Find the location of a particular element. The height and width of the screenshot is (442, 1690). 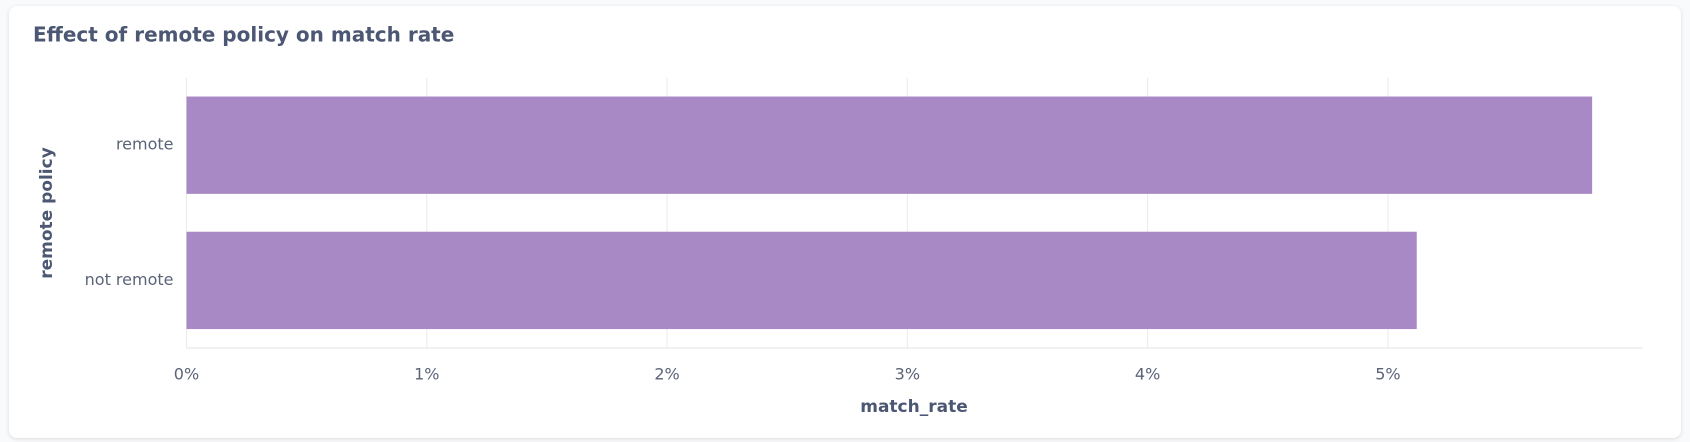

x-tick-label: 3% is located at coordinates (907, 374).